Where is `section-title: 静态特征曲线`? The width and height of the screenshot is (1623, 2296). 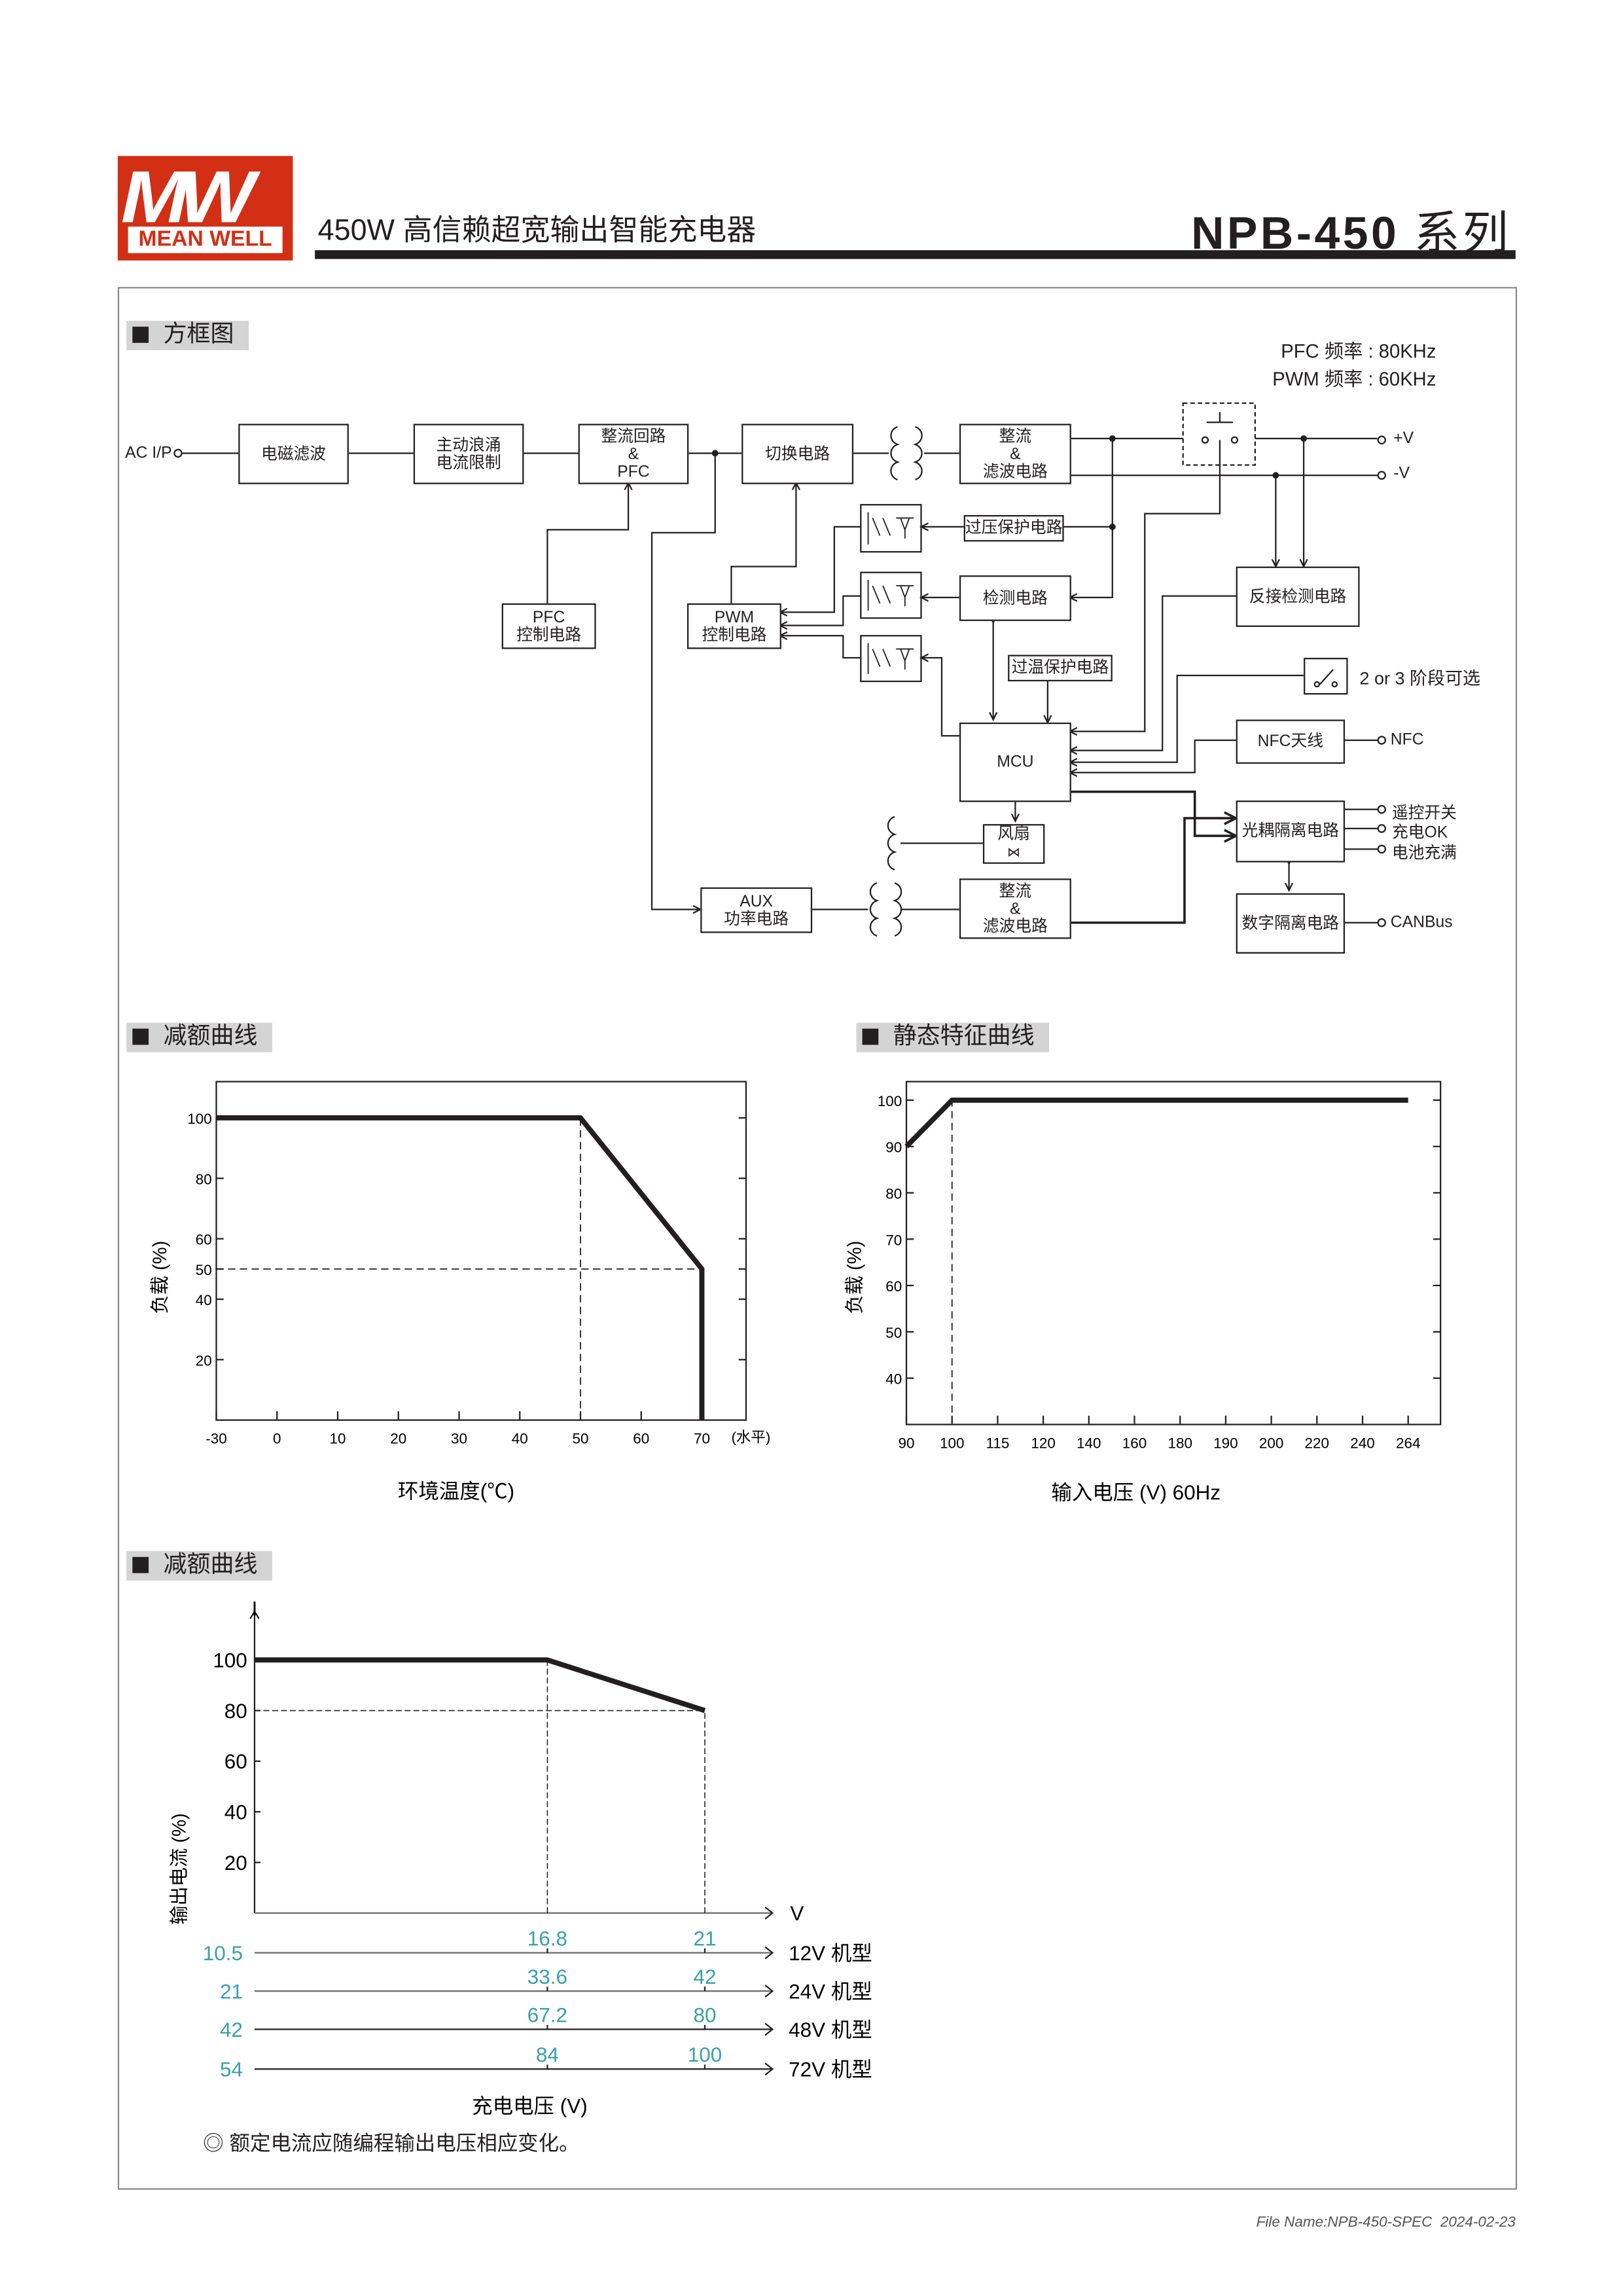
section-title: 静态特征曲线 is located at coordinates (964, 1037).